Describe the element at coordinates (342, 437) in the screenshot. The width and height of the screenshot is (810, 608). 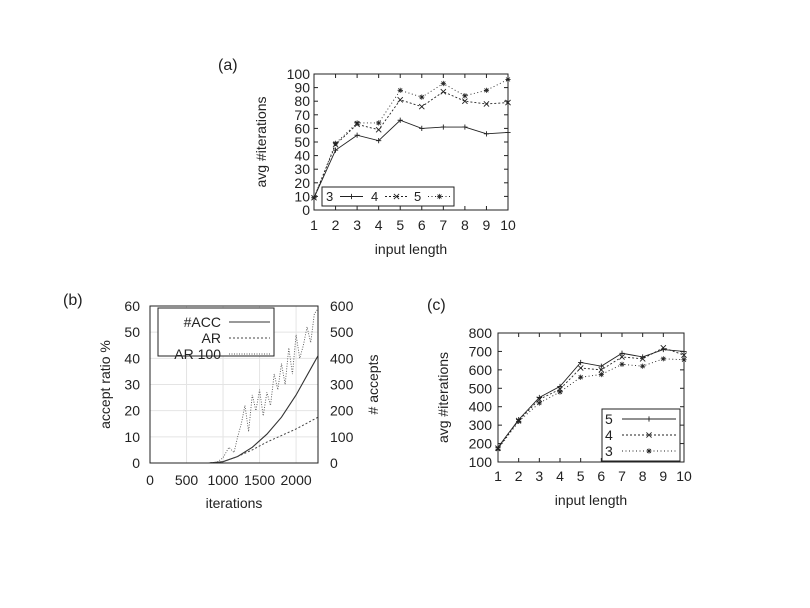
I see `y2-tick-label: 100` at that location.